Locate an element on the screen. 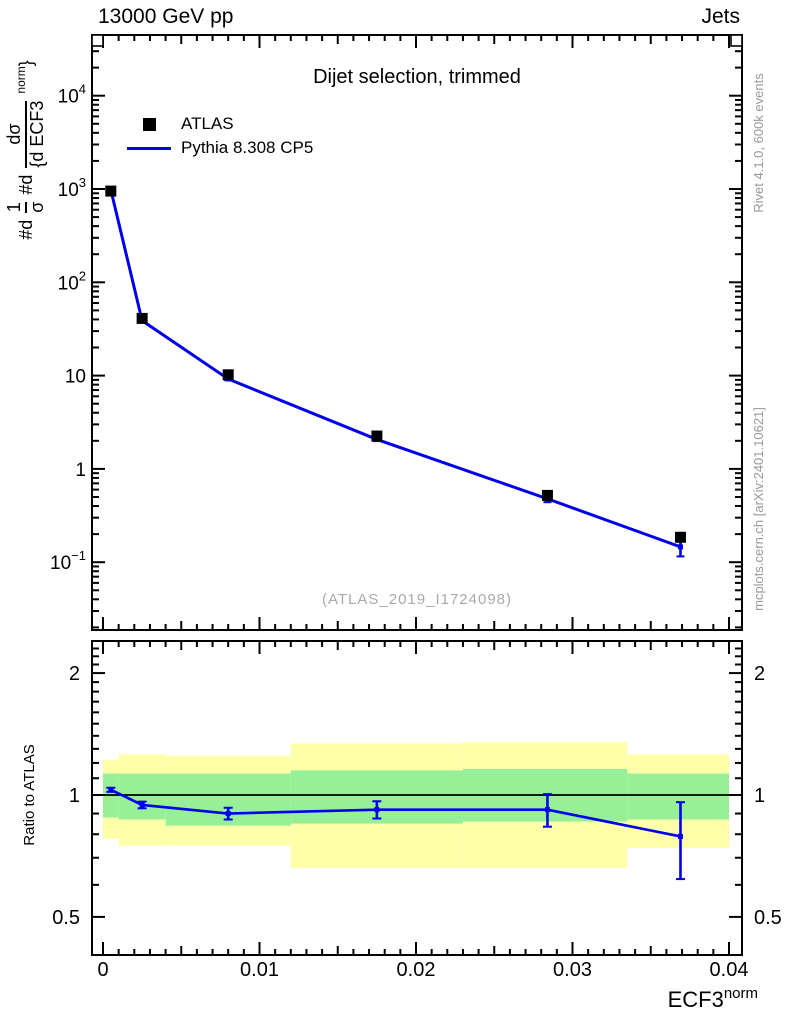  ylabel-sup-norm: norm is located at coordinates (21, 80).